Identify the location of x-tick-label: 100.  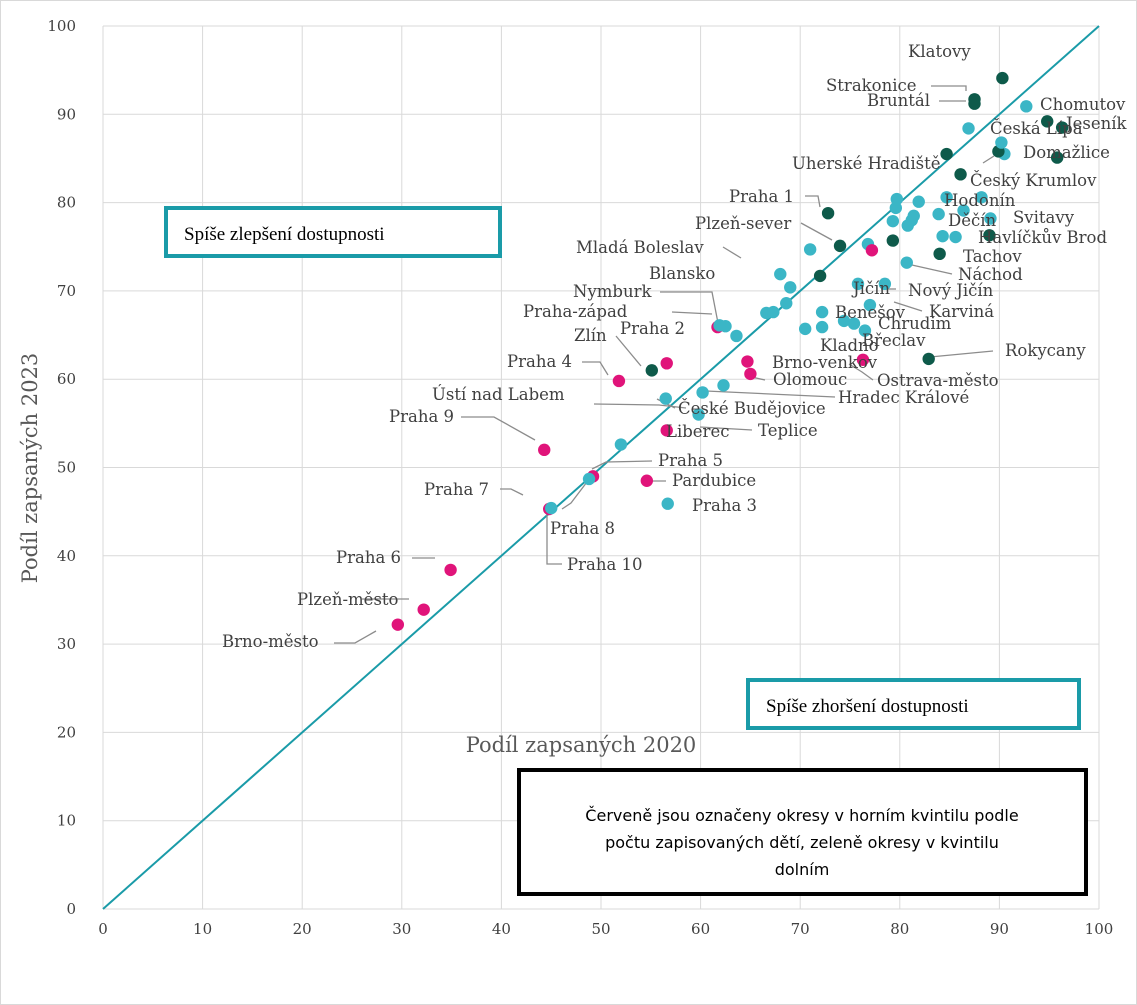
(1099, 929).